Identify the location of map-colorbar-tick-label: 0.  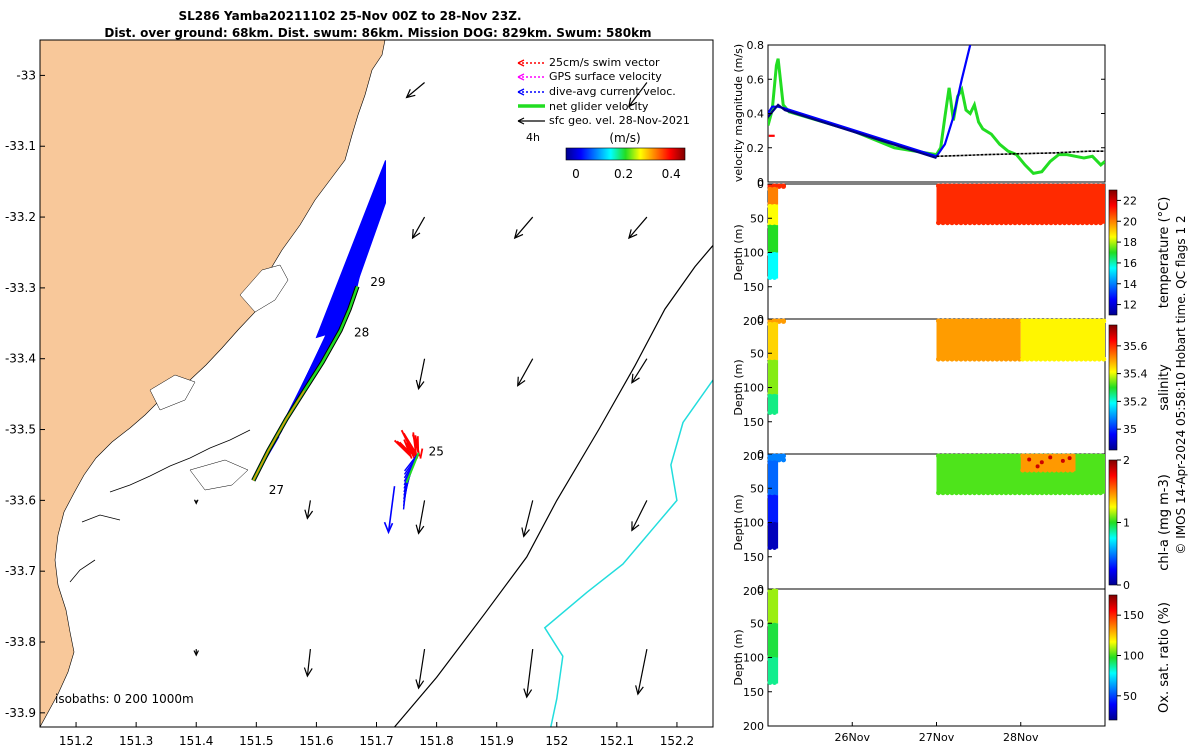
(576, 174).